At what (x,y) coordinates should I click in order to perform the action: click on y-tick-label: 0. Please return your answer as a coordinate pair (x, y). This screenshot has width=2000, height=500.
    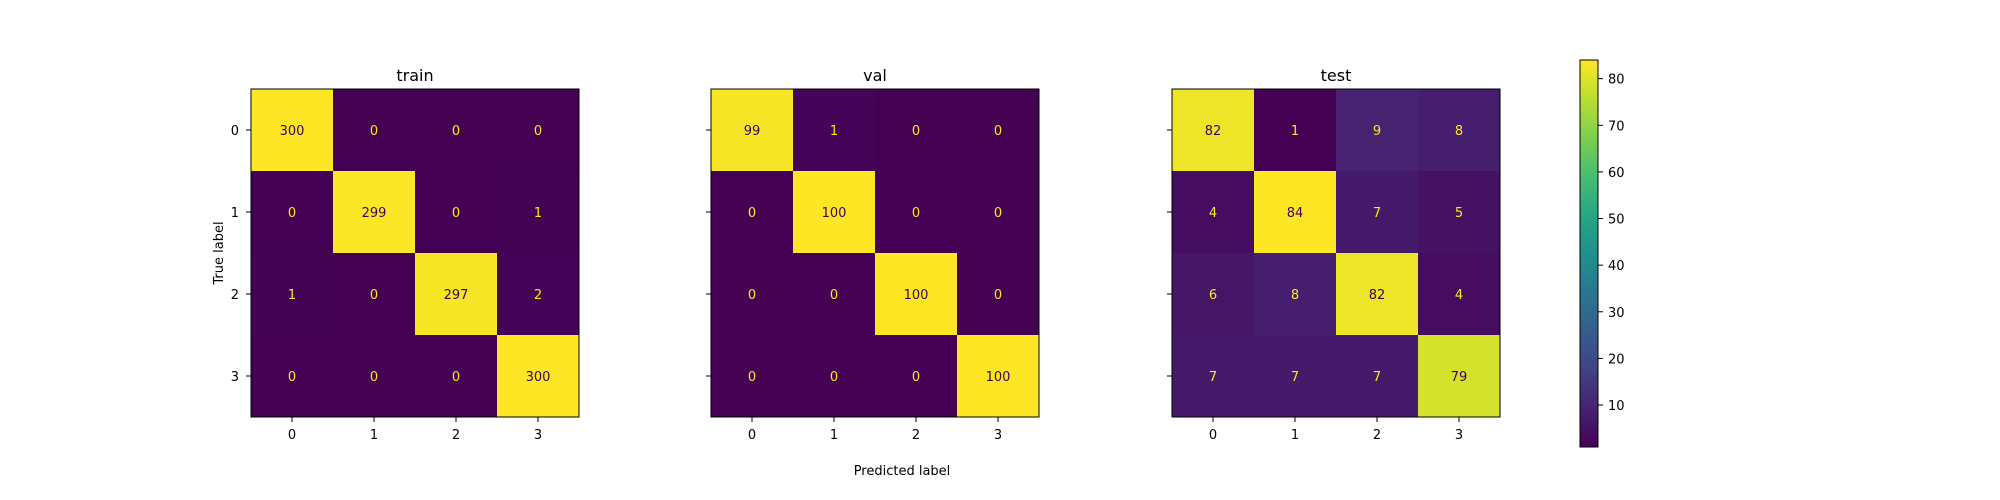
    Looking at the image, I should click on (235, 131).